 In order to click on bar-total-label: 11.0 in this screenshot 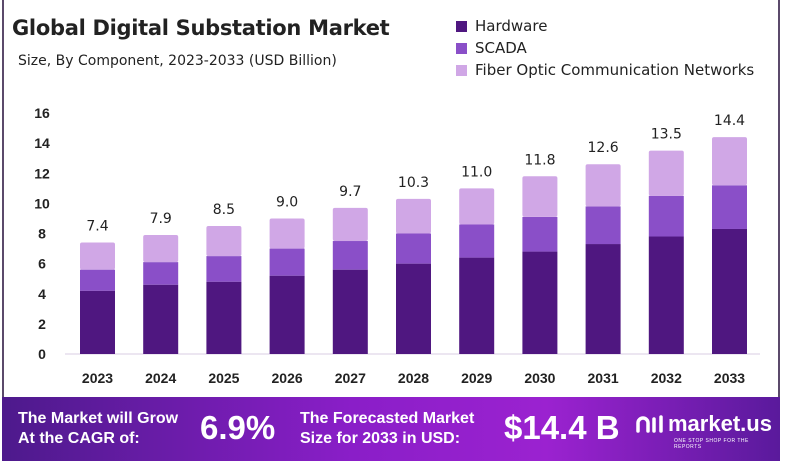, I will do `click(476, 172)`.